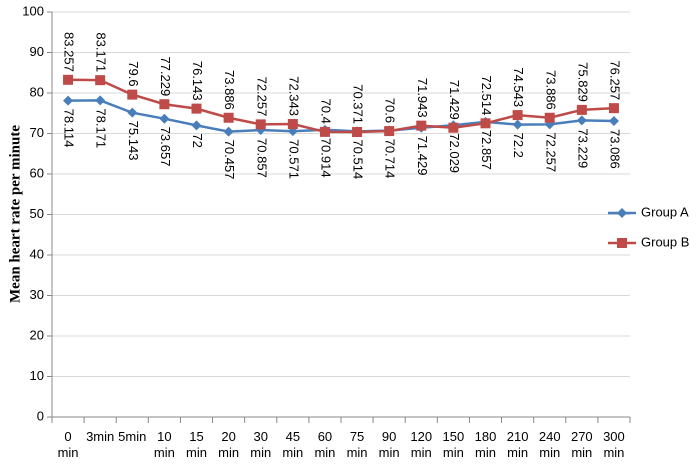  What do you see at coordinates (486, 96) in the screenshot?
I see `data-label: 72.514` at bounding box center [486, 96].